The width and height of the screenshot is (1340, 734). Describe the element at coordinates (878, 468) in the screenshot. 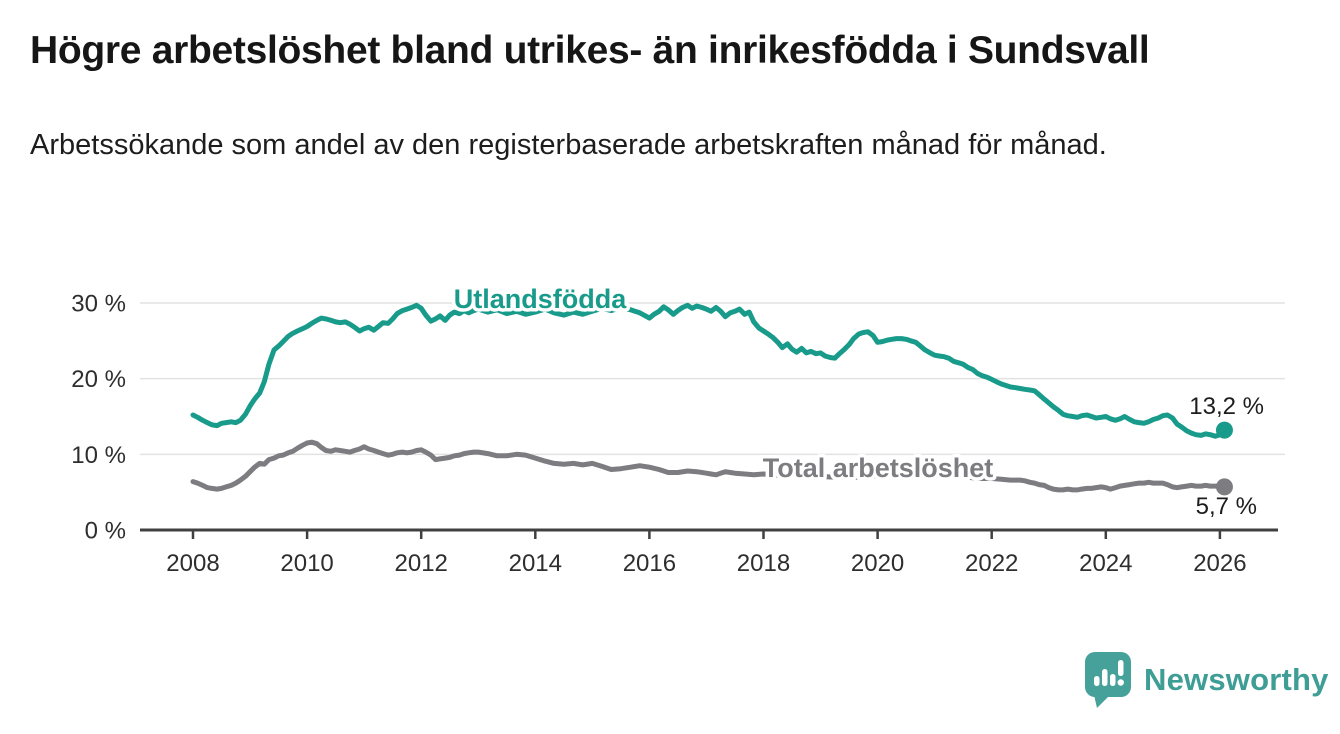

I see `series-label-total-arbetsloshet: Total arbetslöshet` at that location.